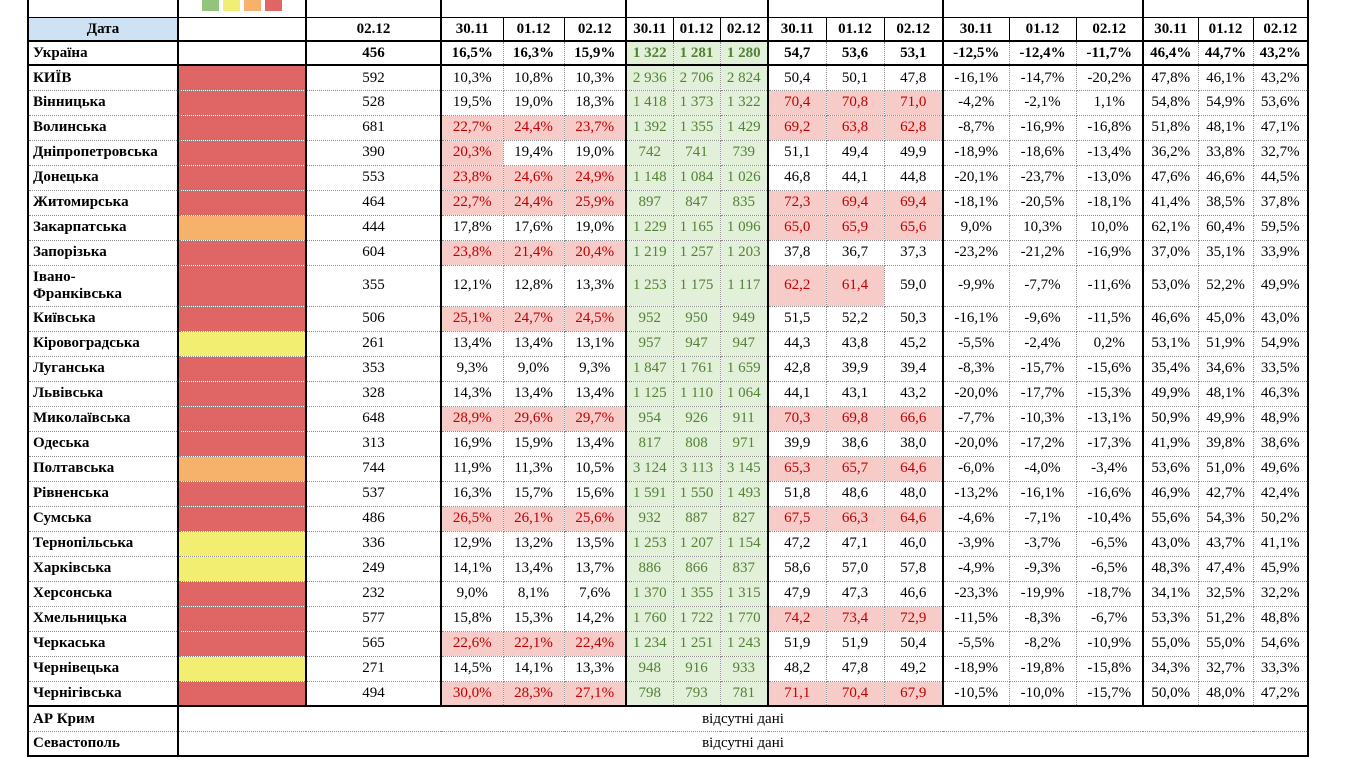 The image size is (1345, 772). Describe the element at coordinates (855, 202) in the screenshot. I see `data-cell: 69,4` at that location.